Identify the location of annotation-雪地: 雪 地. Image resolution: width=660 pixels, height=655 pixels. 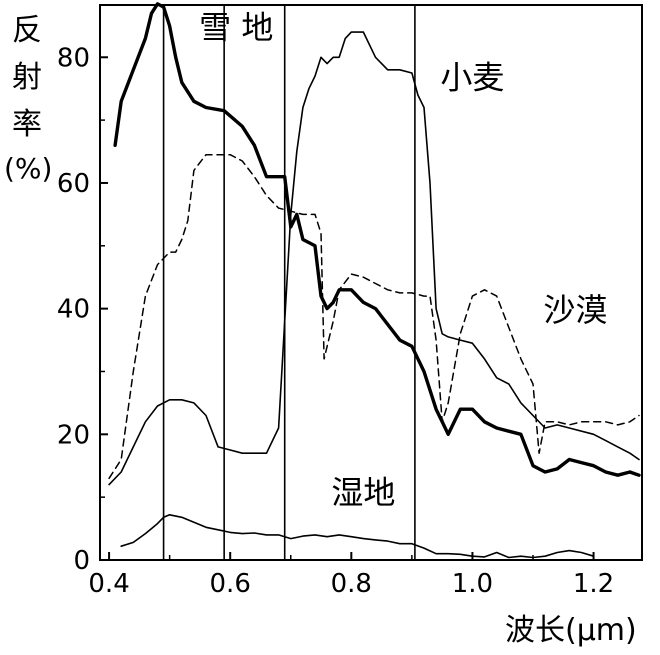
(236, 27).